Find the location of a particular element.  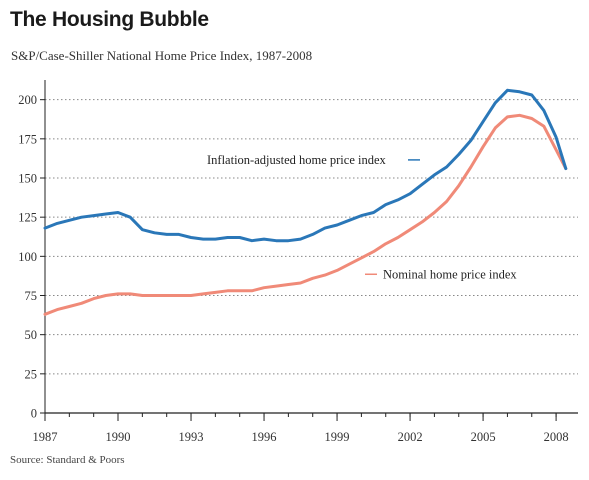

x-tick-label: 1987 is located at coordinates (45, 437).